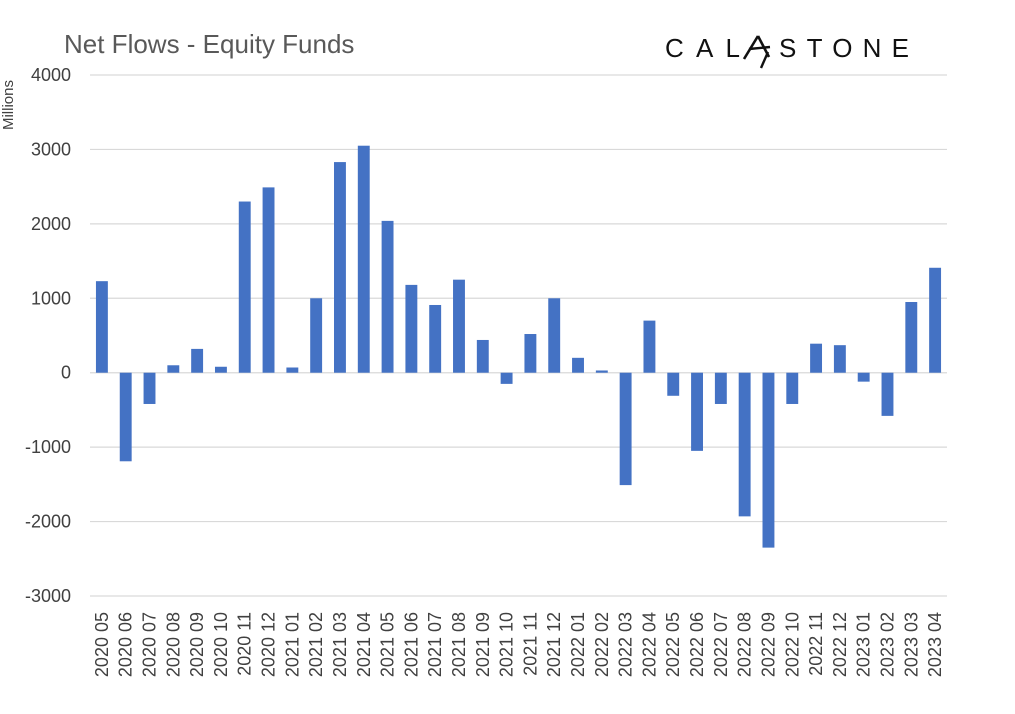  I want to click on x-tick-label: 2020 05, so click(102, 644).